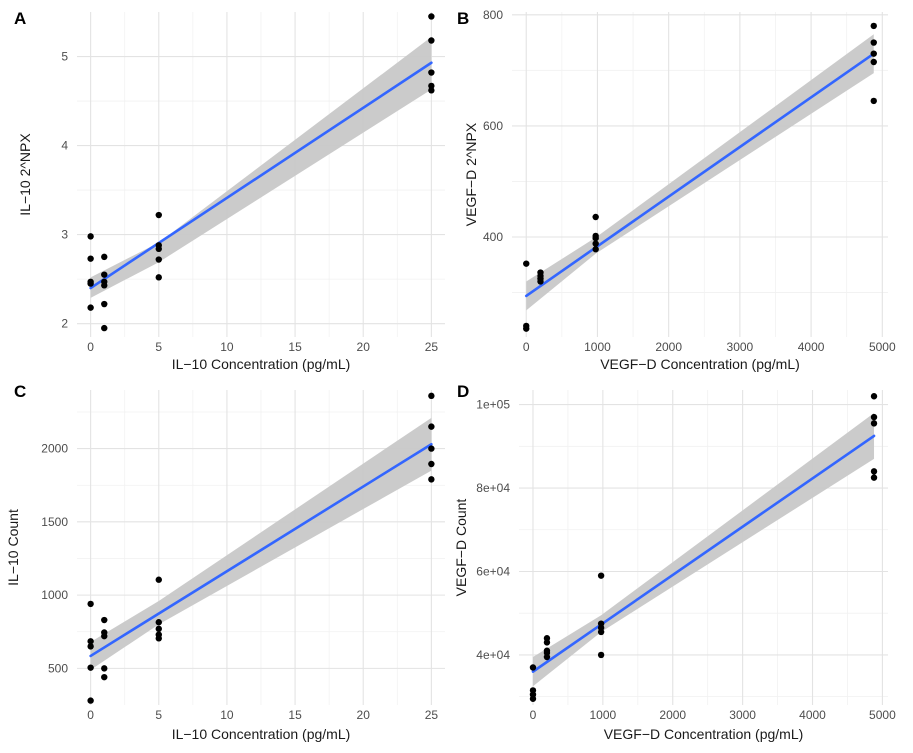 Image resolution: width=913 pixels, height=753 pixels. Describe the element at coordinates (493, 488) in the screenshot. I see `y-tick-label: 8e+04` at that location.